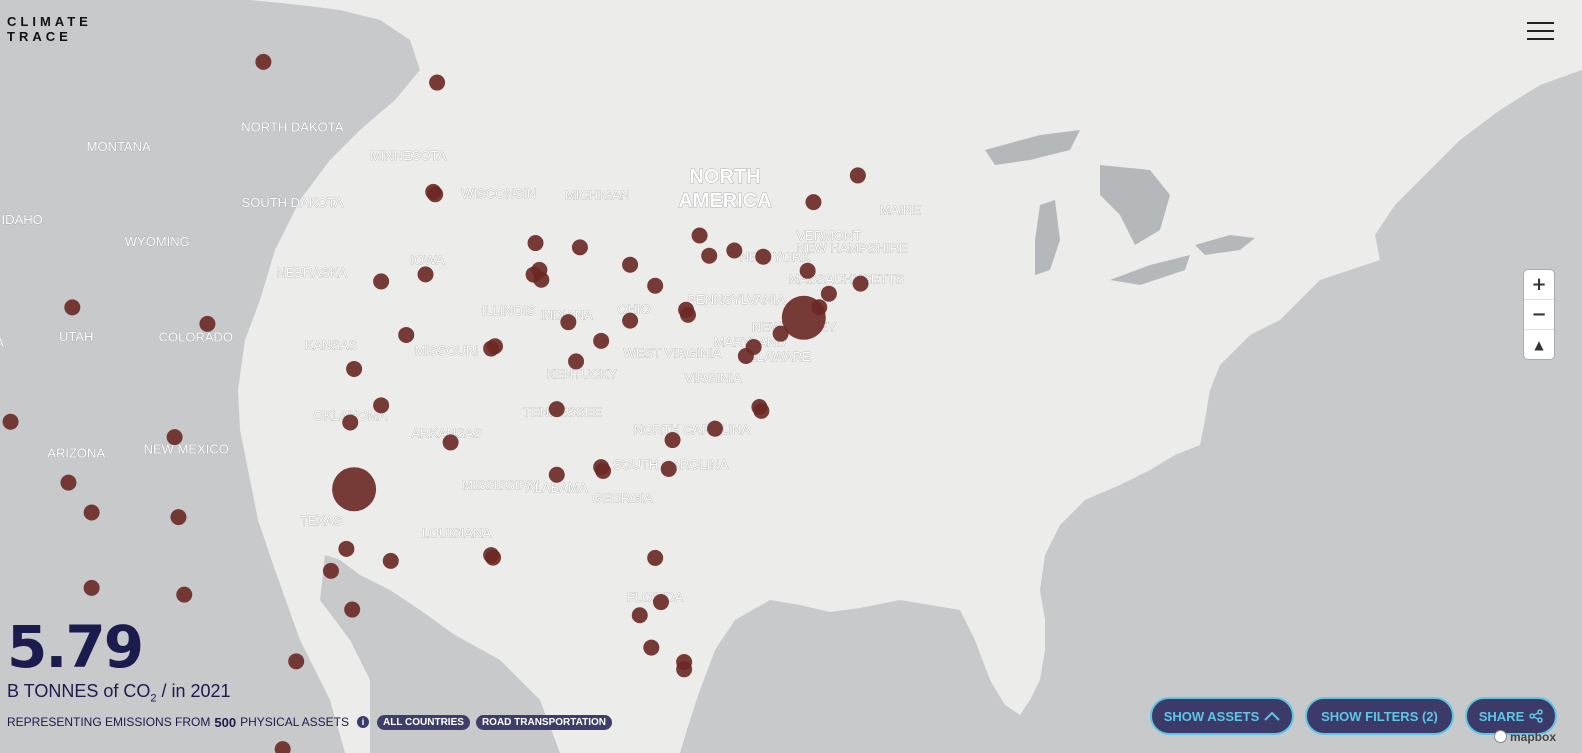 The height and width of the screenshot is (753, 1582). I want to click on share-icon, so click(1536, 716).